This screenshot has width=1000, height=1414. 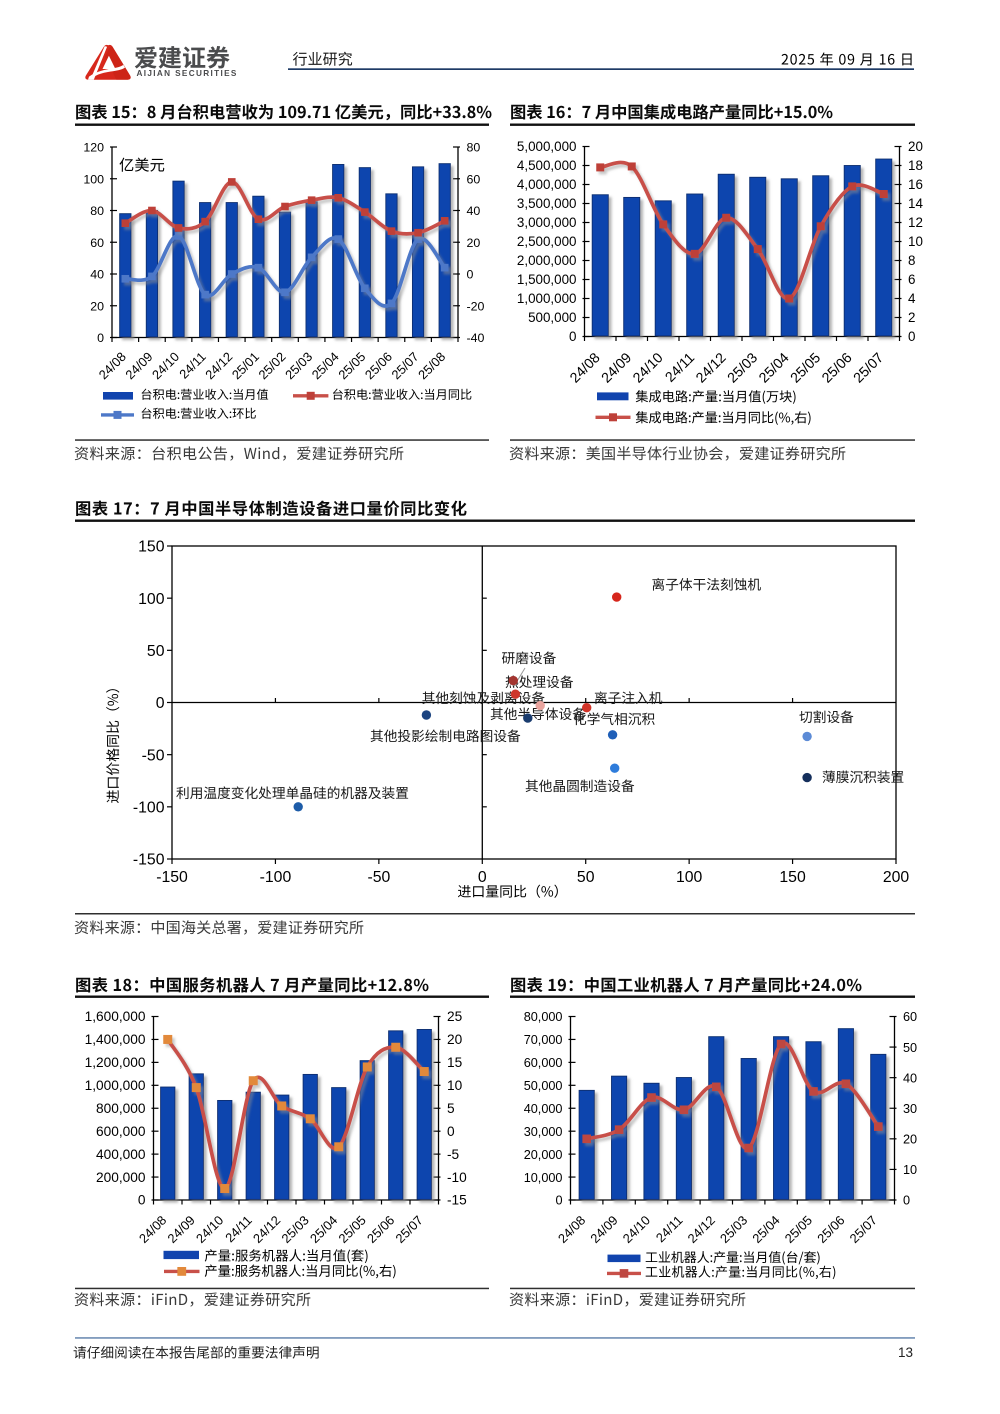 I want to click on svg-text: -10, so click(x=457, y=1177).